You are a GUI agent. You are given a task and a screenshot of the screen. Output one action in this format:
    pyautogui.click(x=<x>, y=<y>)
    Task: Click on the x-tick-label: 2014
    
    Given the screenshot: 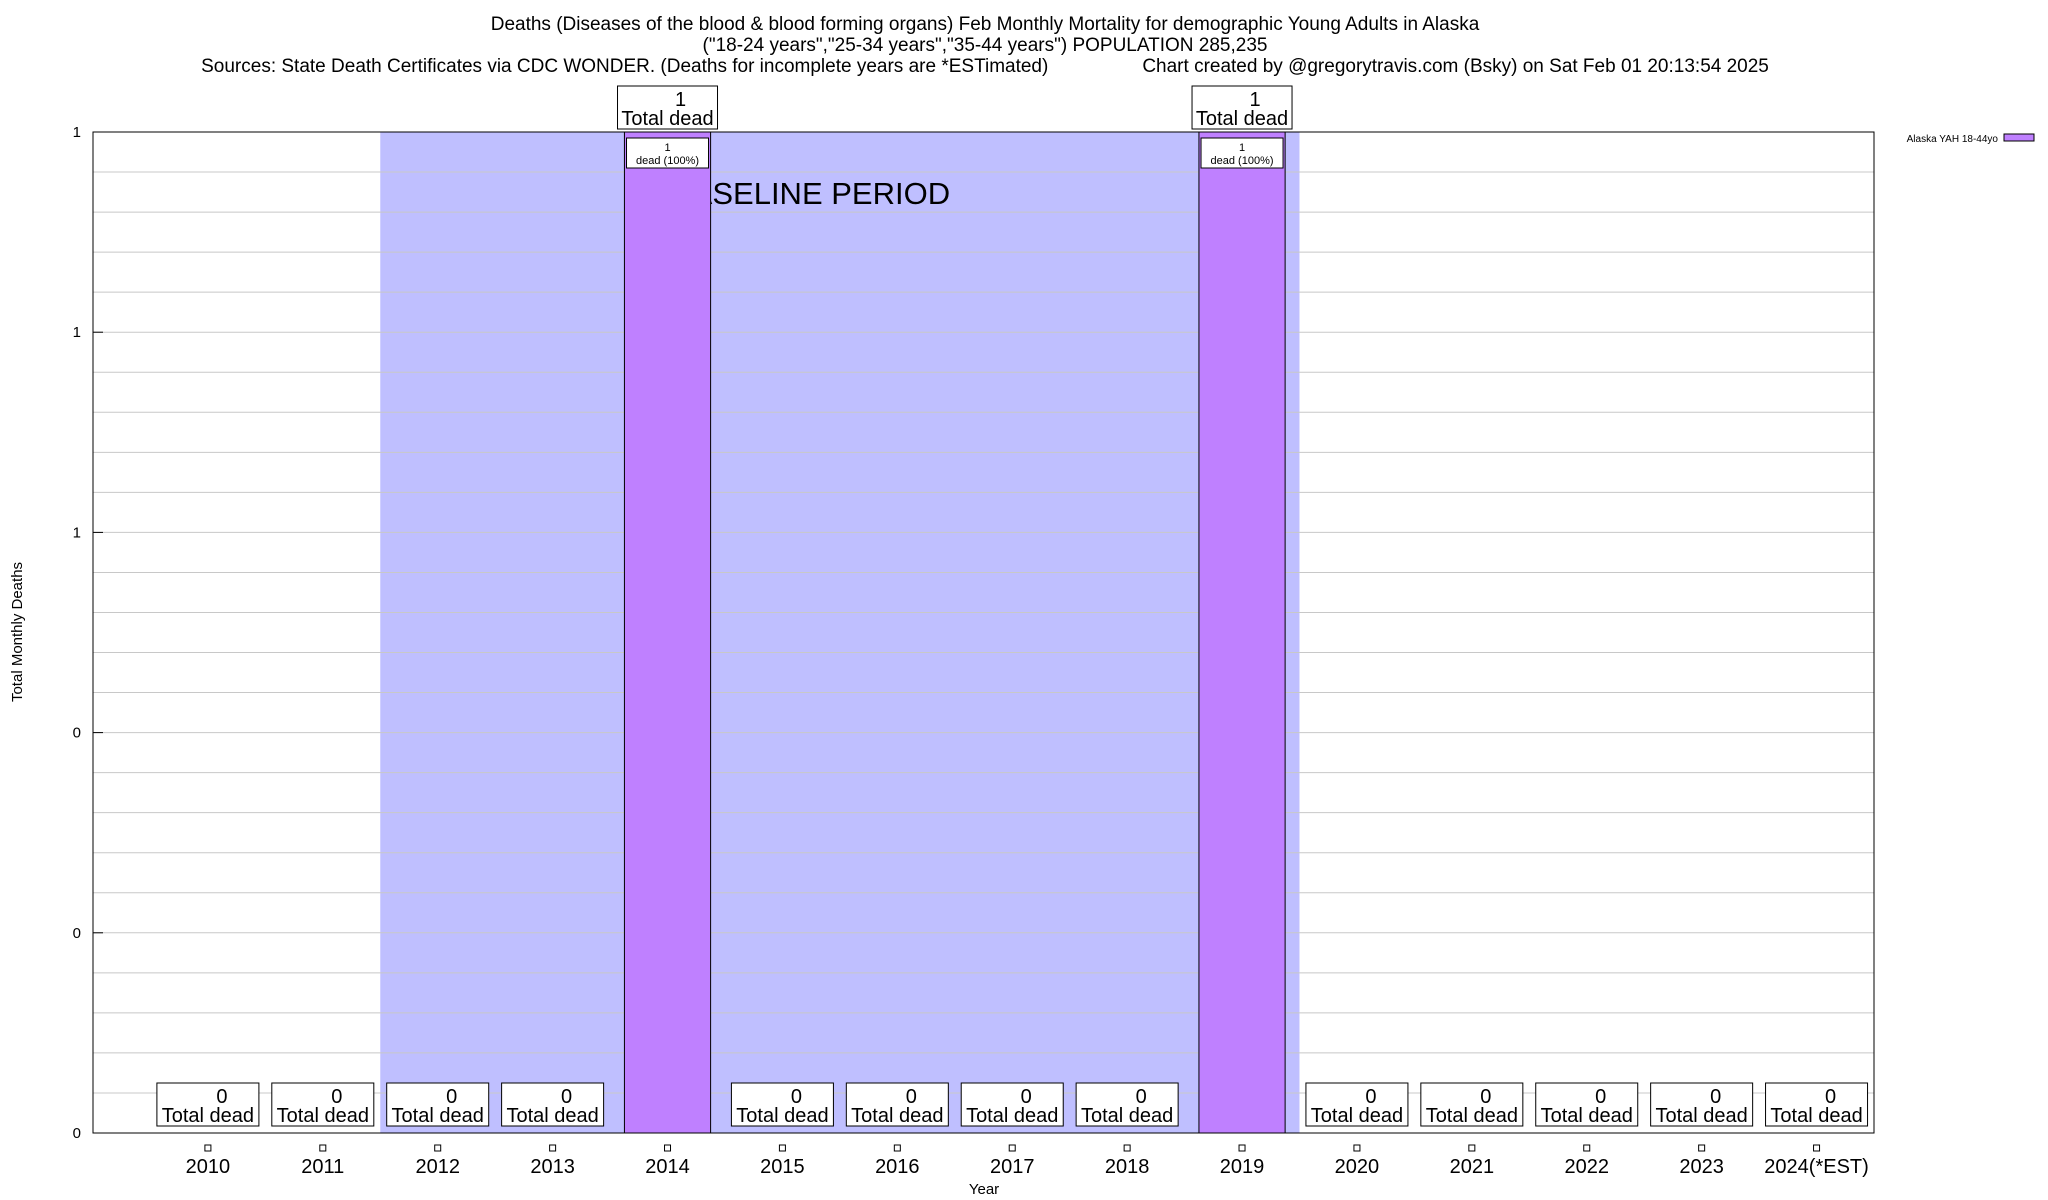 What is the action you would take?
    pyautogui.click(x=667, y=1167)
    